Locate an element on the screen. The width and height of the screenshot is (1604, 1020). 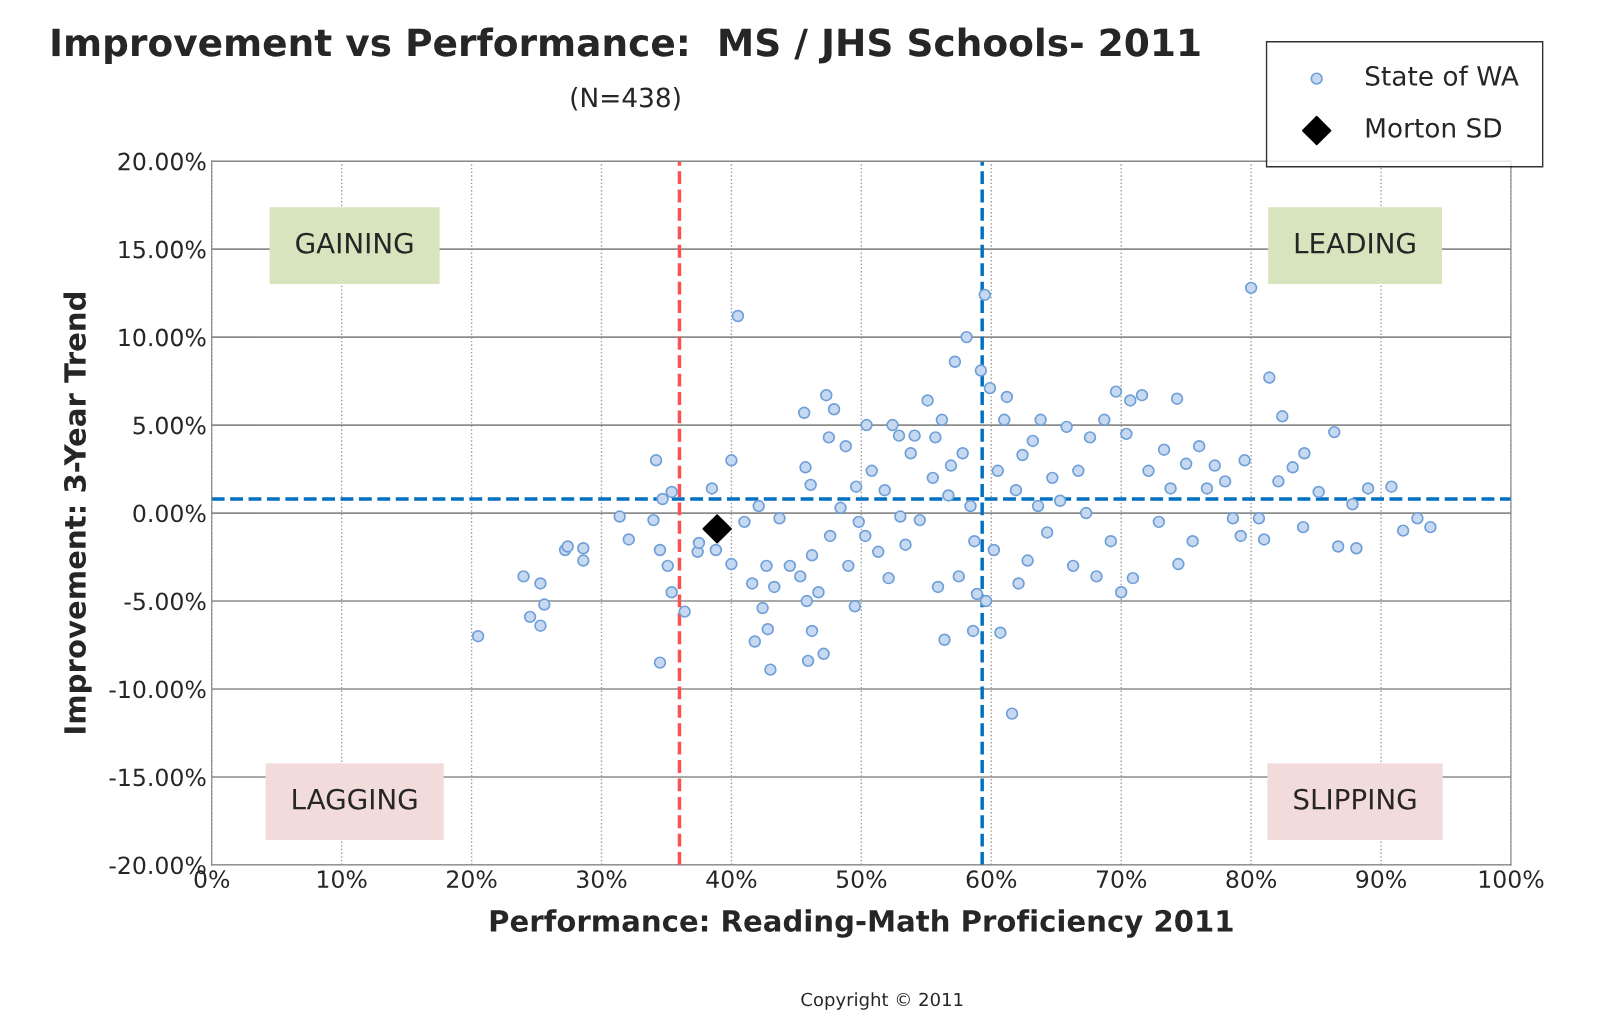
annotation: LAGGING is located at coordinates (355, 799).